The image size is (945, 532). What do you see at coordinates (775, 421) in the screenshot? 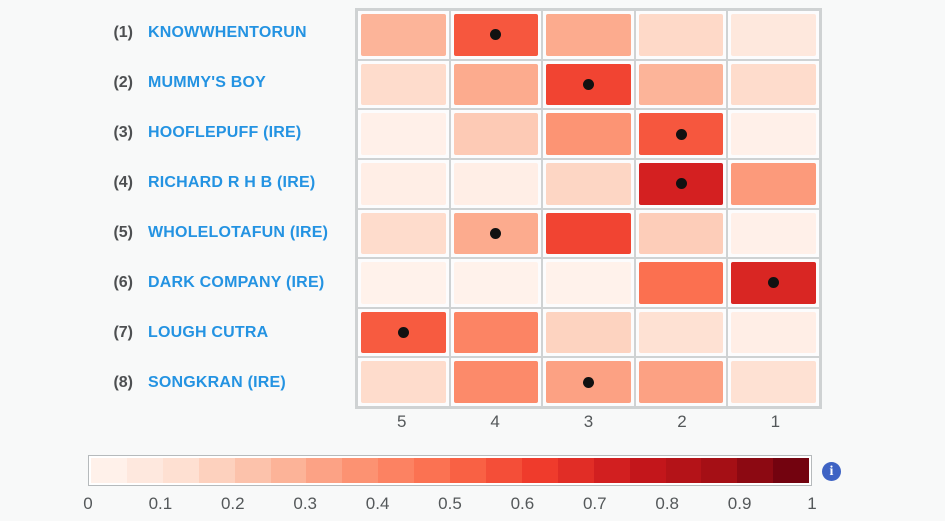
I see `x-tick-label: 1` at bounding box center [775, 421].